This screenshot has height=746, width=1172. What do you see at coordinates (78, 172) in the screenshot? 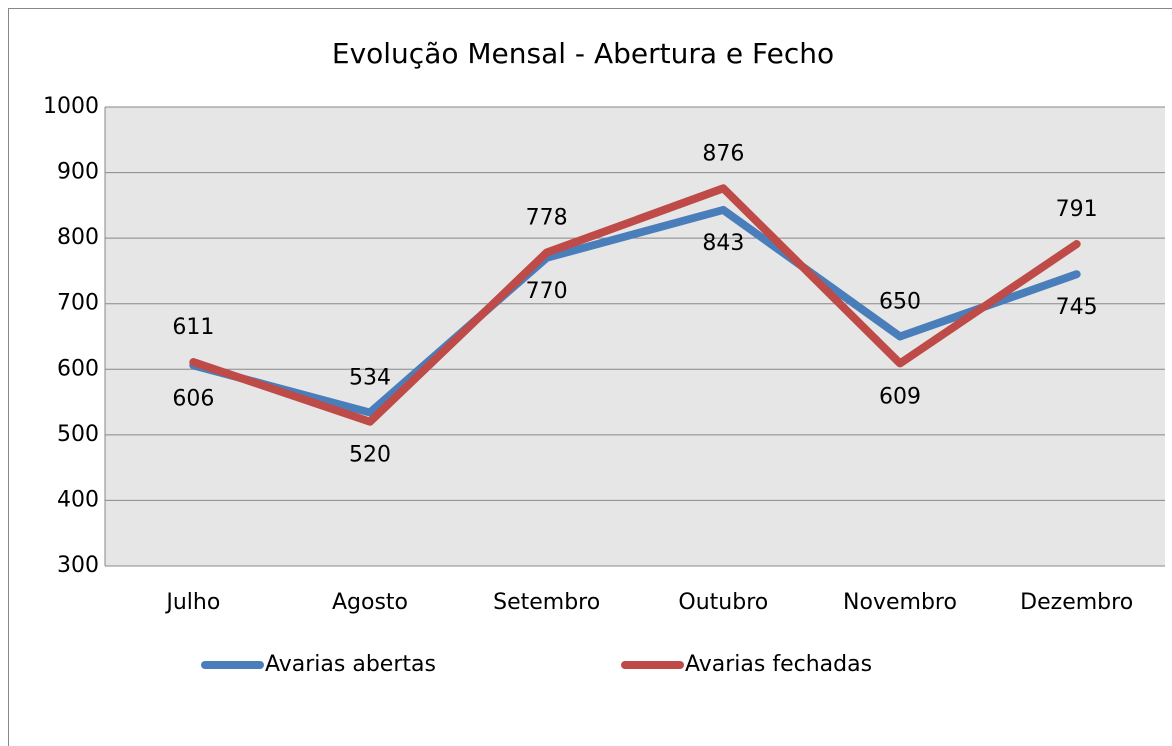
I see `y-tick-label: 900` at bounding box center [78, 172].